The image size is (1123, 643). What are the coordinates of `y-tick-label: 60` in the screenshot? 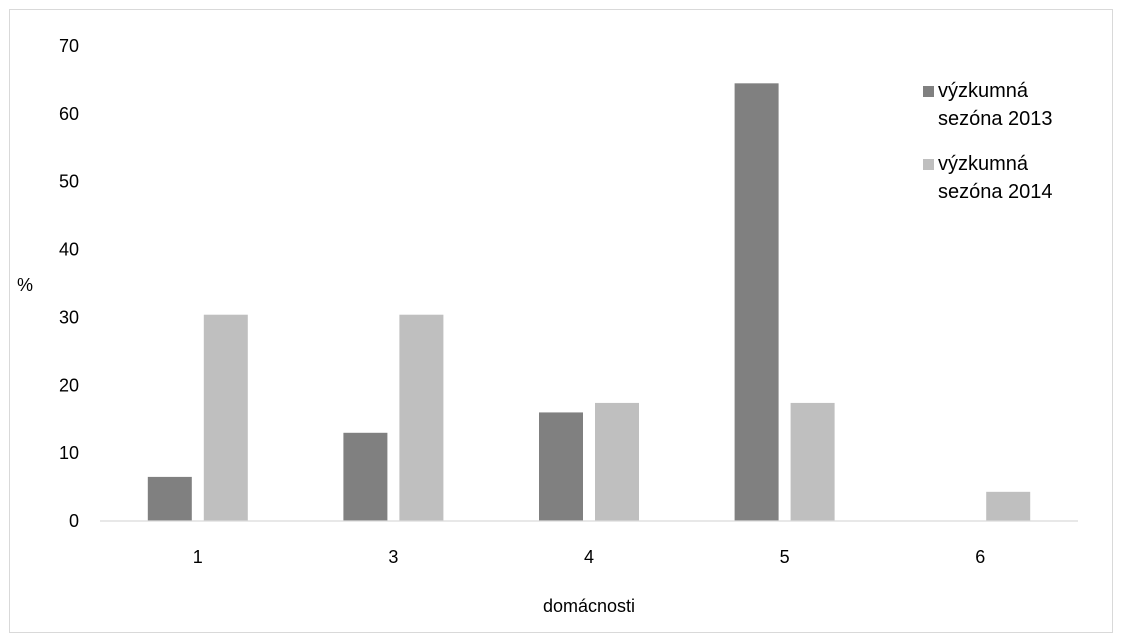 It's located at (69, 114).